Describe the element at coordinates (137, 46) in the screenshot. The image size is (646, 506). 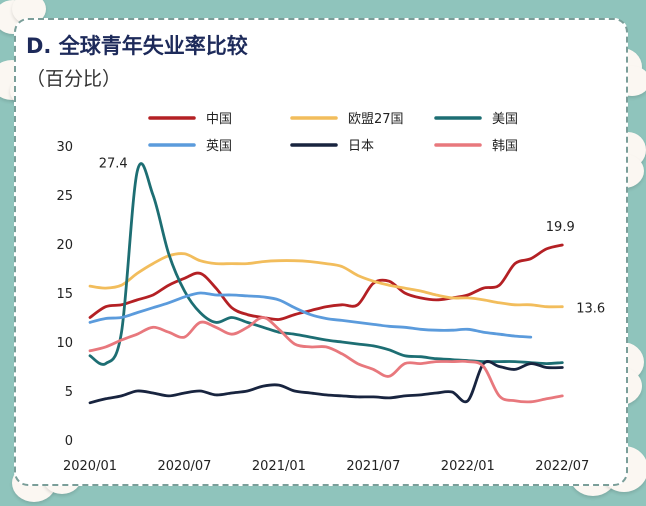
I see `page-title: D. 全球青年失业率比较` at that location.